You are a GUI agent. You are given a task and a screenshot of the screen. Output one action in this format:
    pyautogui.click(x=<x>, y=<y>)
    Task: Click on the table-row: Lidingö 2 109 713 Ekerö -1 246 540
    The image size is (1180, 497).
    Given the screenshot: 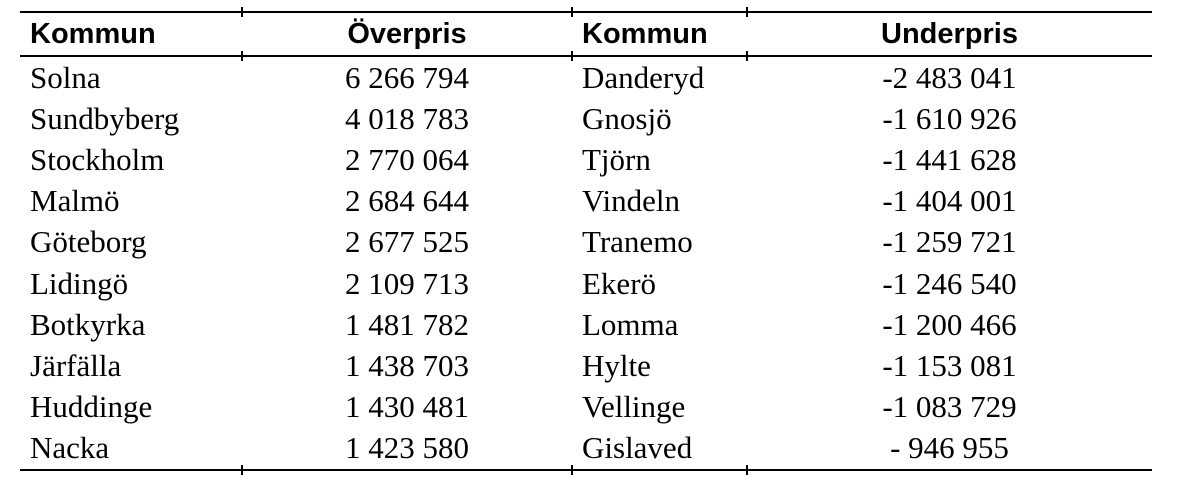 What is the action you would take?
    pyautogui.click(x=586, y=283)
    